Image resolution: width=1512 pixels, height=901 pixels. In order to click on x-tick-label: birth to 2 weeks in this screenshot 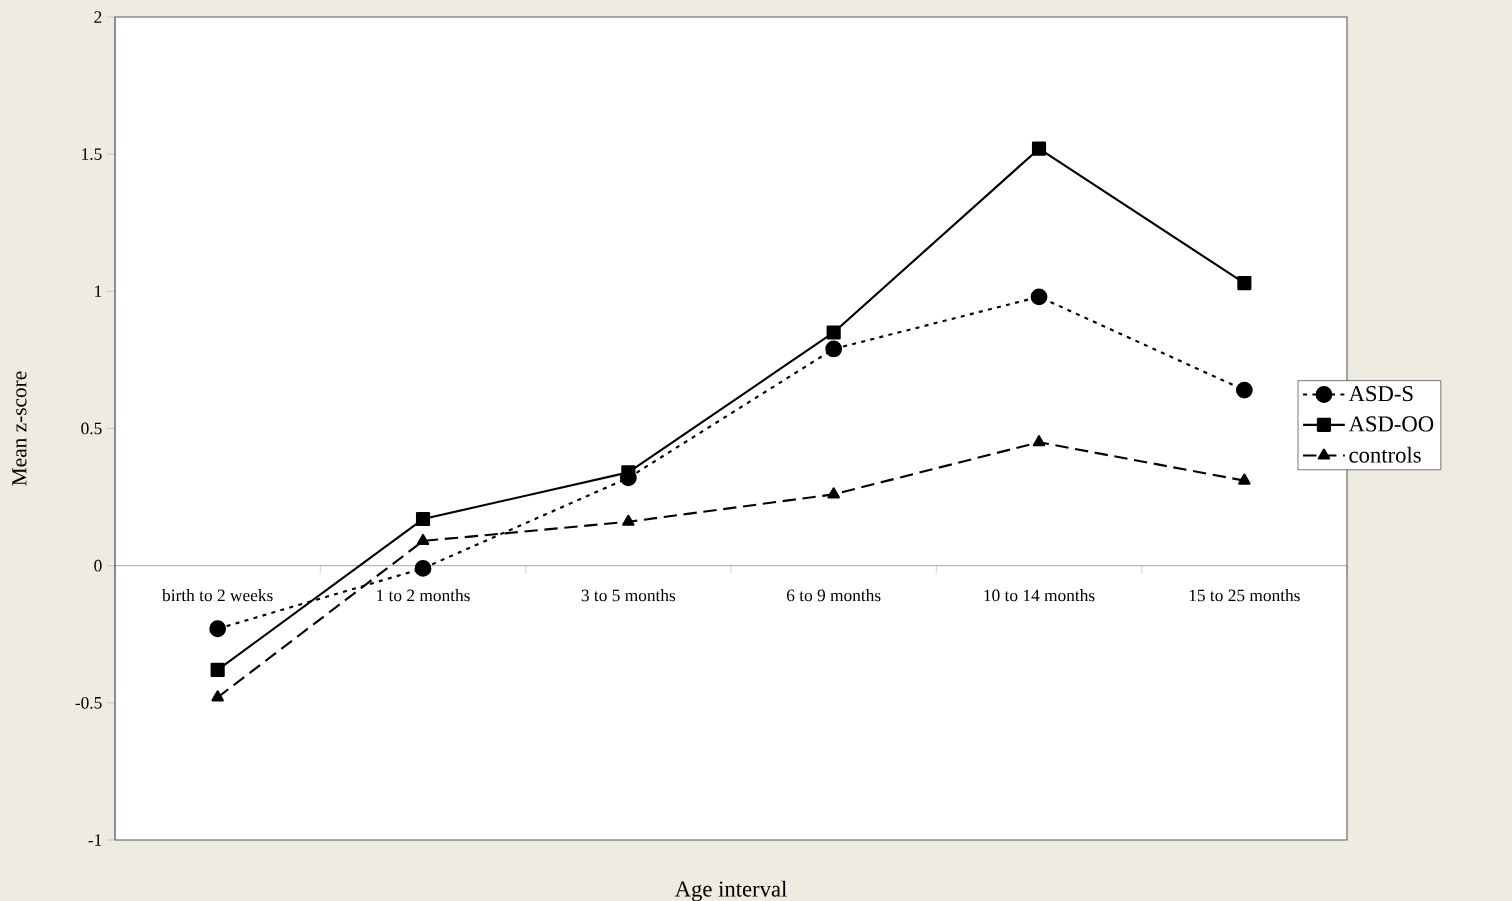, I will do `click(217, 595)`.